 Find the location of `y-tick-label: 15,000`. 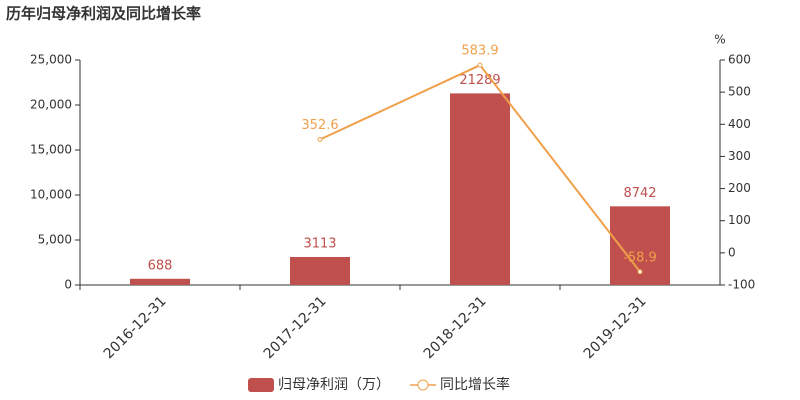

y-tick-label: 15,000 is located at coordinates (51, 150).